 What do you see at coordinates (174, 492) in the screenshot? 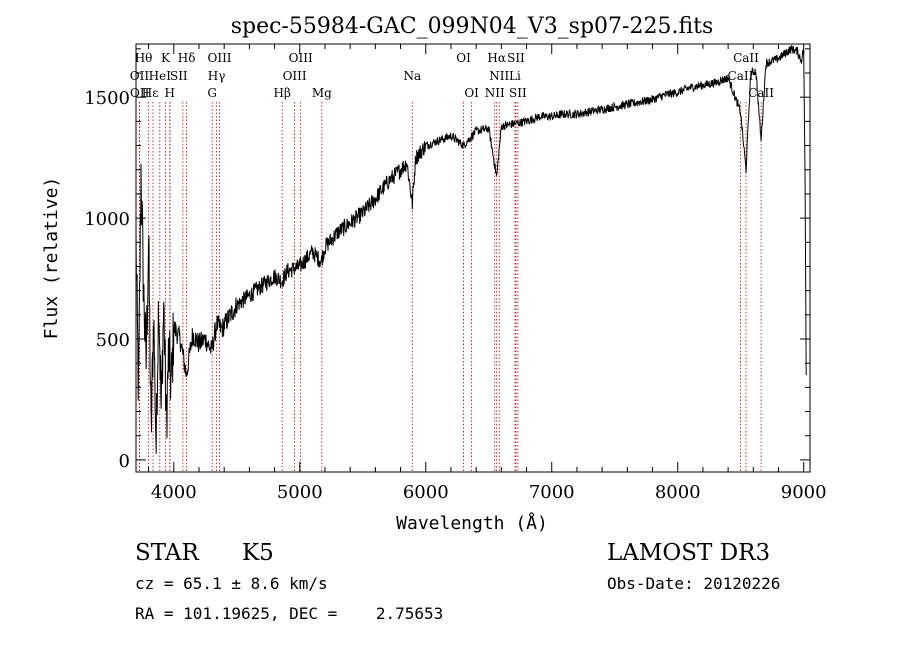
I see `x-tick-label: 4000` at bounding box center [174, 492].